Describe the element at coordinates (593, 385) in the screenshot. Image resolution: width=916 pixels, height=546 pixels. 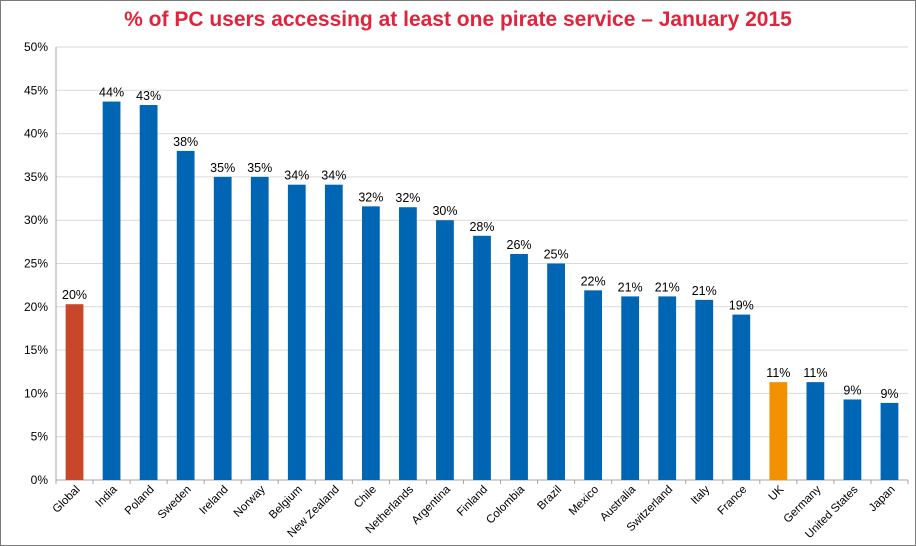
I see `bar-mexico` at that location.